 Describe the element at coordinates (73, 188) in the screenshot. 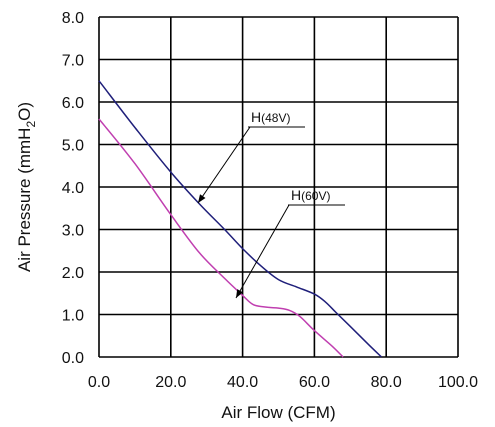

I see `y-tick-label: 4.0` at that location.